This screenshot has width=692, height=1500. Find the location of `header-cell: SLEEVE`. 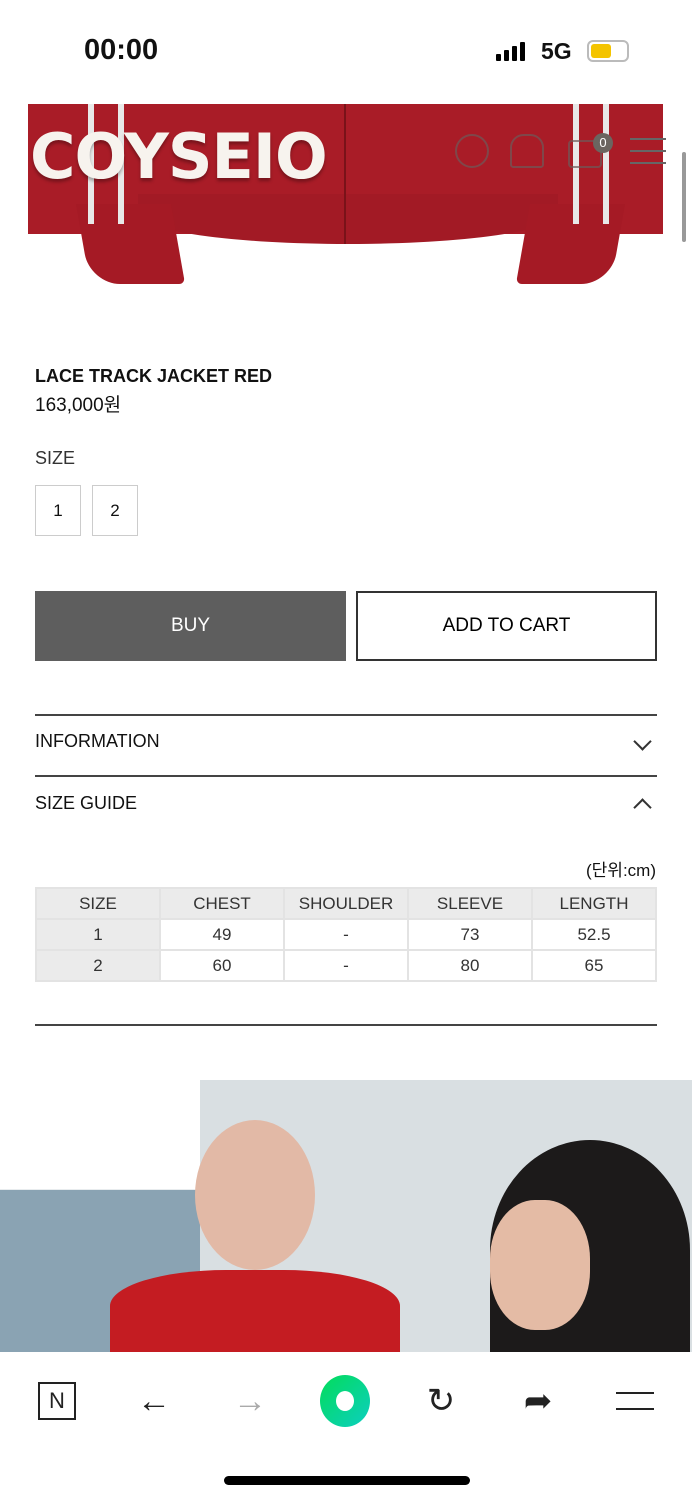

header-cell: SLEEVE is located at coordinates (470, 903).